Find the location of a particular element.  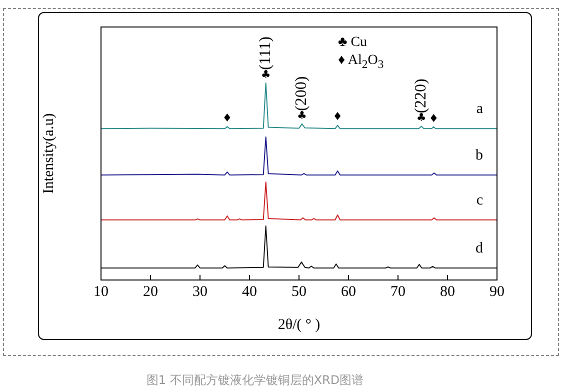

text: ♣ Cu is located at coordinates (353, 43).